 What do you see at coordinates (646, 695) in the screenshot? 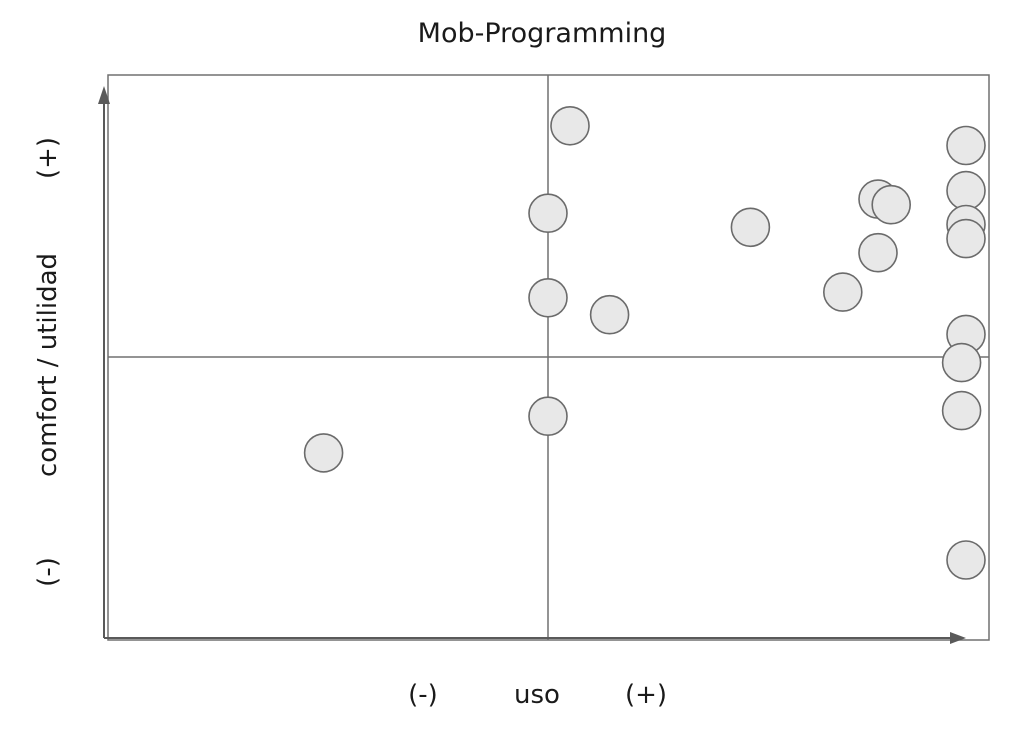
I see `x-axis-plus-label: (+)` at bounding box center [646, 695].